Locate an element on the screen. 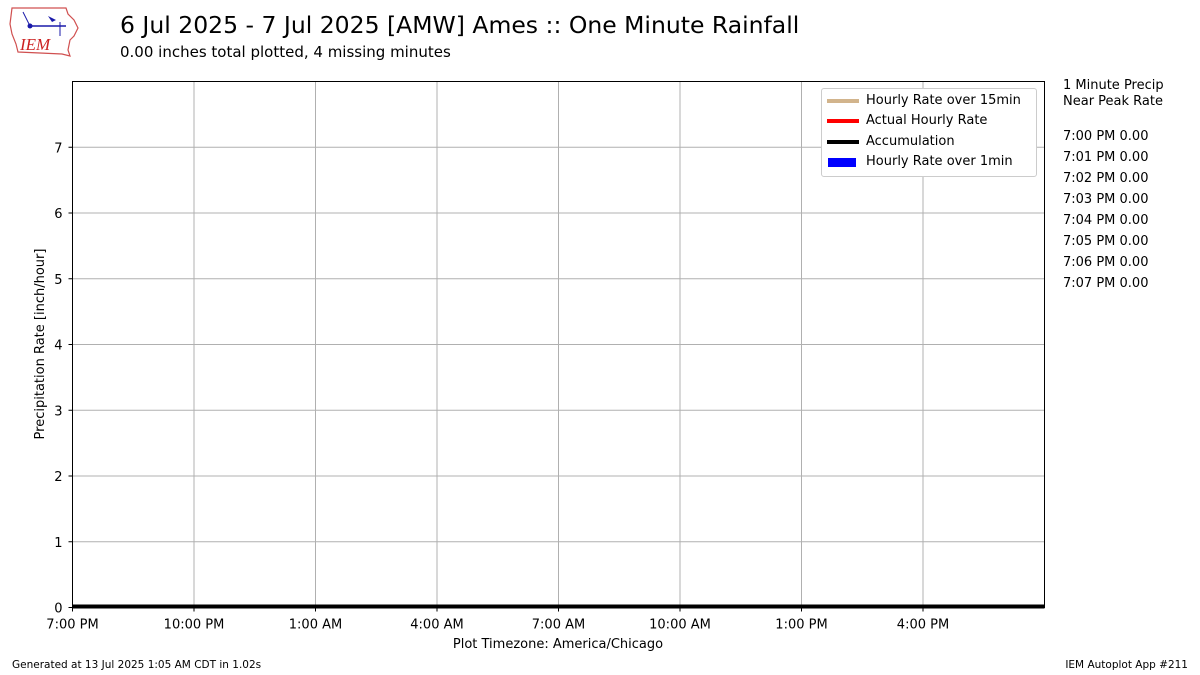 The image size is (1200, 675). side-panel-entry: 7:00 PM 0.00 is located at coordinates (1105, 136).